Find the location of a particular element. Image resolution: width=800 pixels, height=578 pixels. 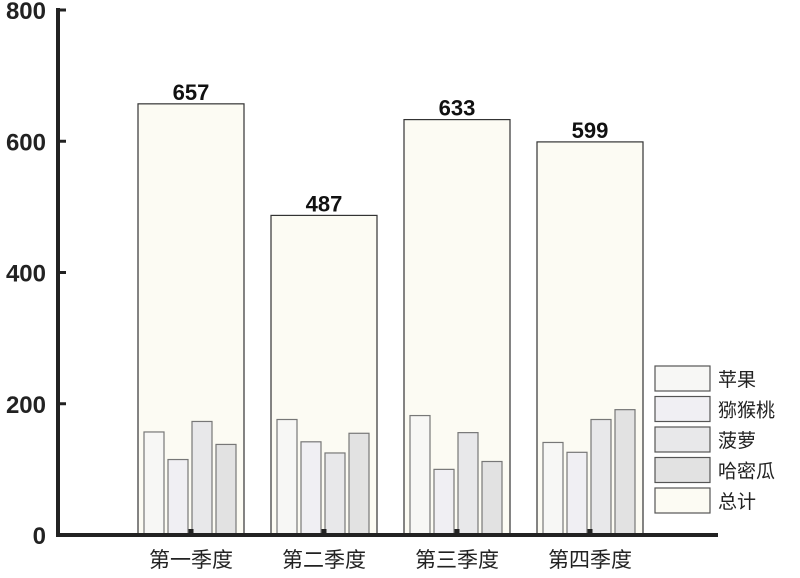

bar-series3-cat2 is located at coordinates (335, 494).